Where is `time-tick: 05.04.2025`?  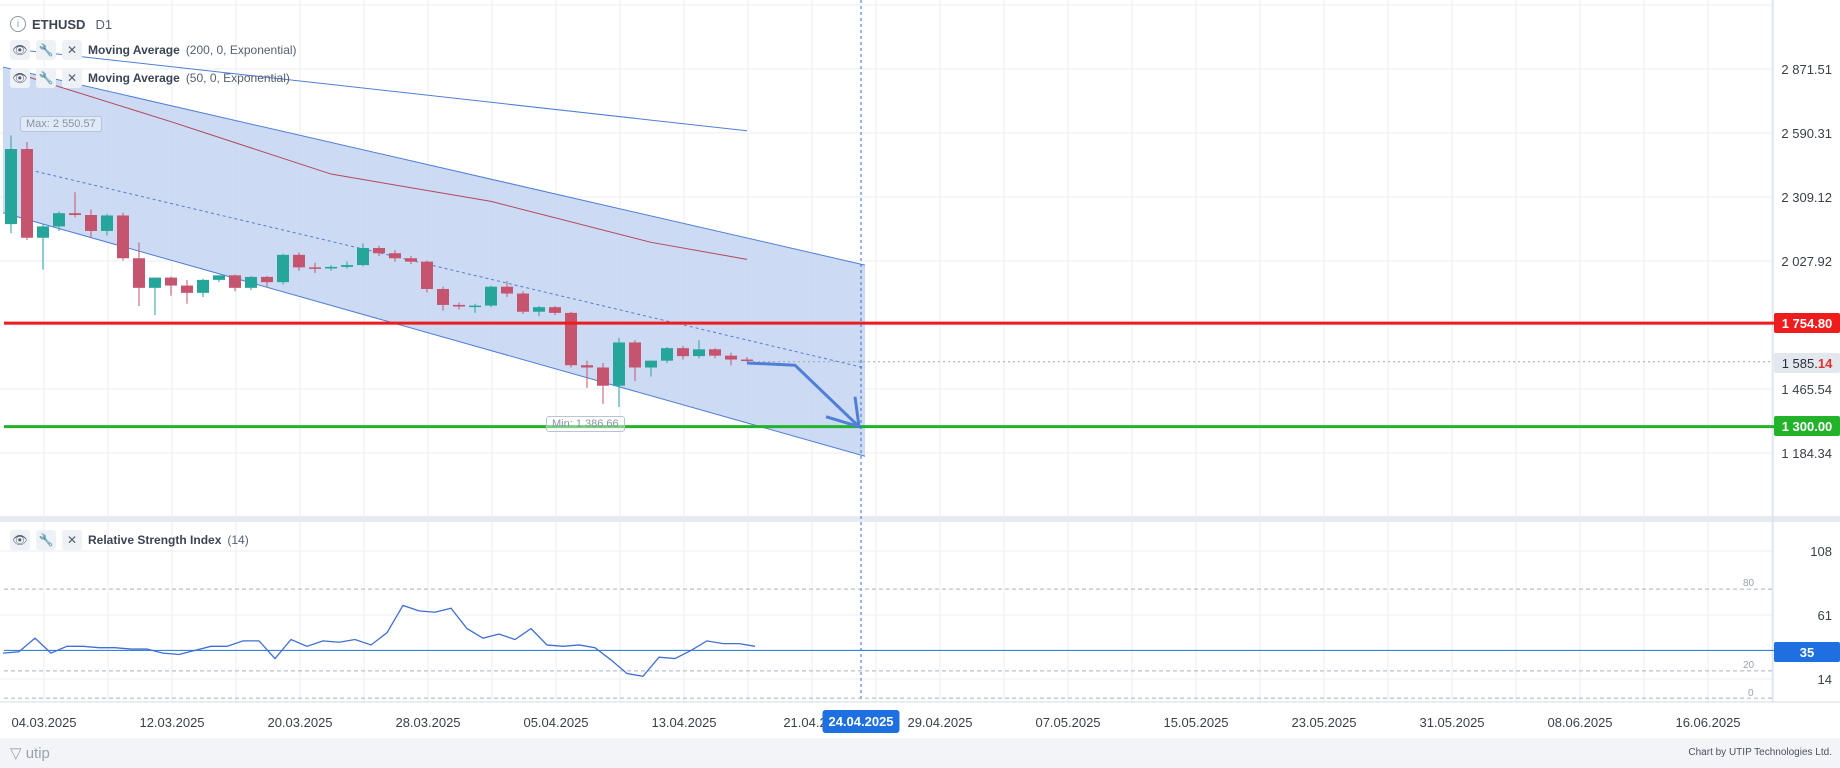
time-tick: 05.04.2025 is located at coordinates (556, 722).